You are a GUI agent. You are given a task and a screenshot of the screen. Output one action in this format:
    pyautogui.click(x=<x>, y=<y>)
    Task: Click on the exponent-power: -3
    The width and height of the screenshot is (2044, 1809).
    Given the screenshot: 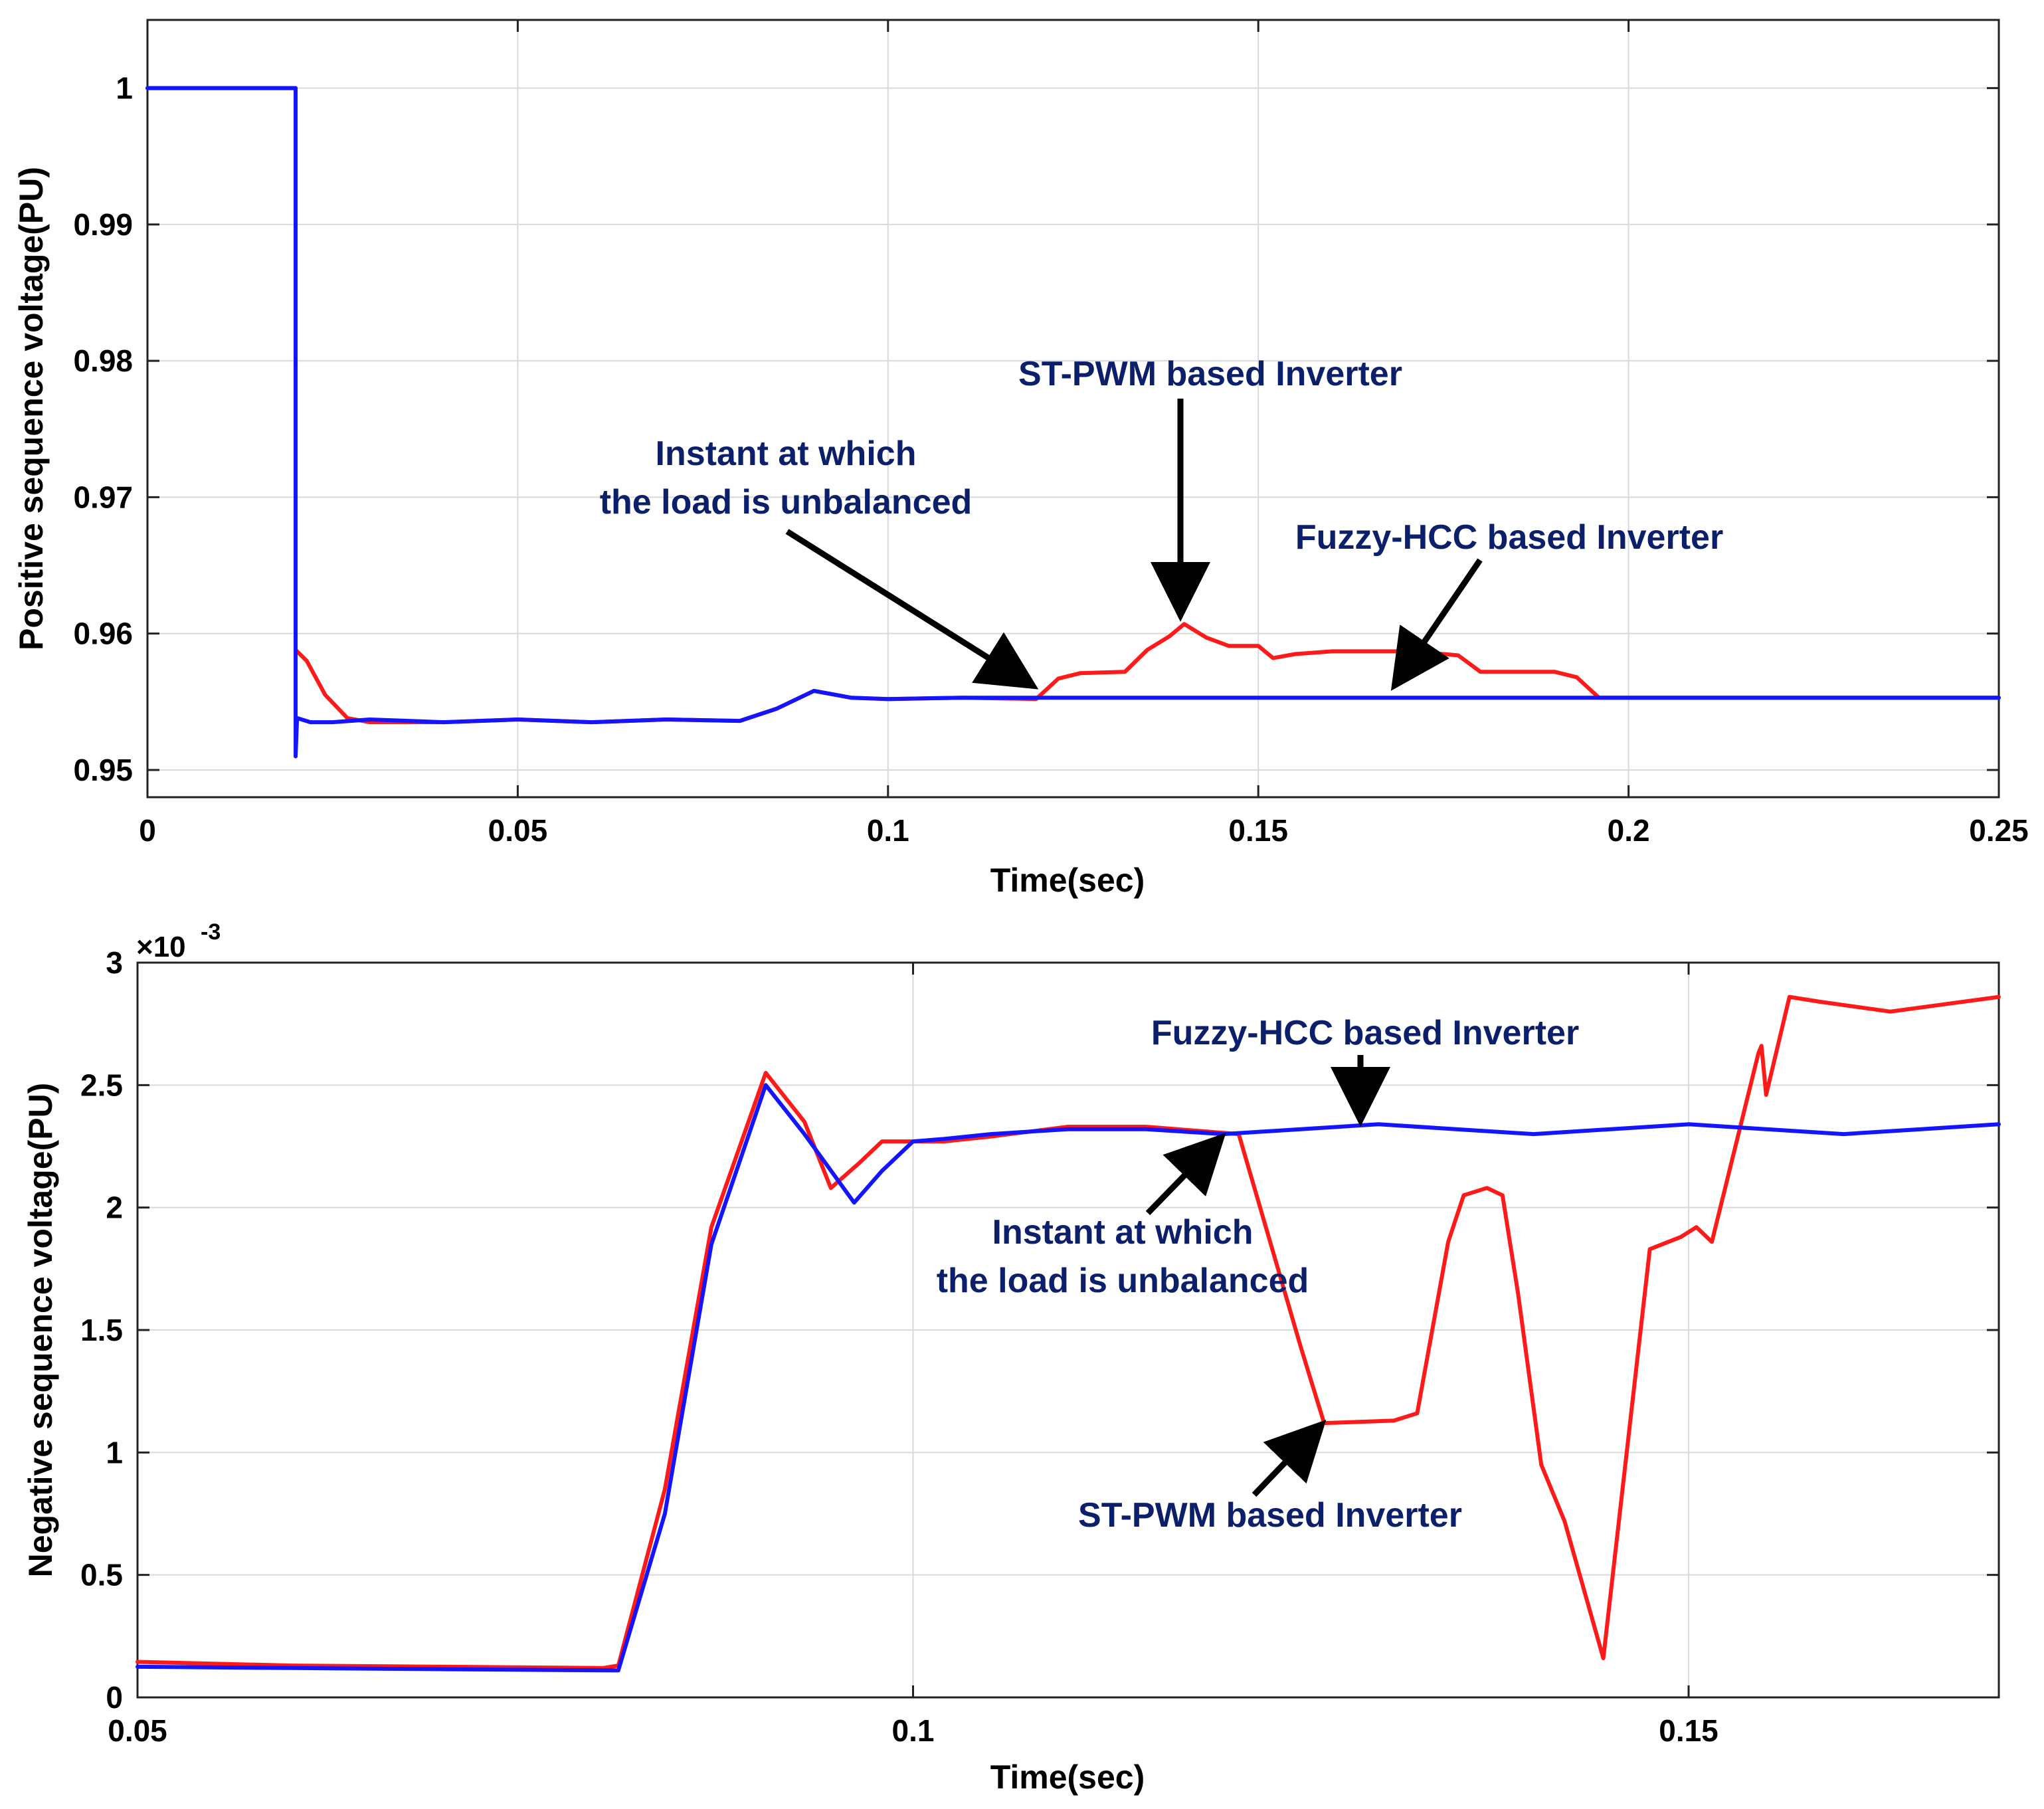 What is the action you would take?
    pyautogui.click(x=211, y=932)
    